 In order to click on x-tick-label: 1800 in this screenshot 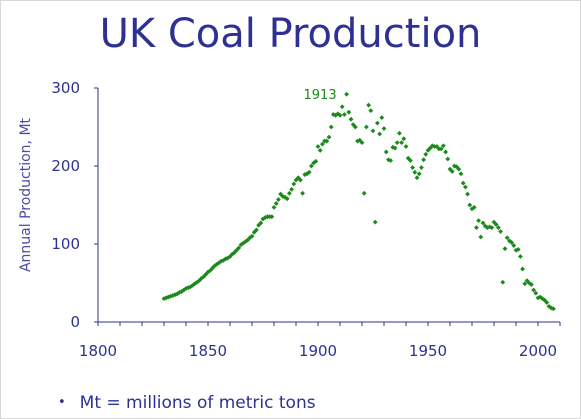, I will do `click(98, 351)`.